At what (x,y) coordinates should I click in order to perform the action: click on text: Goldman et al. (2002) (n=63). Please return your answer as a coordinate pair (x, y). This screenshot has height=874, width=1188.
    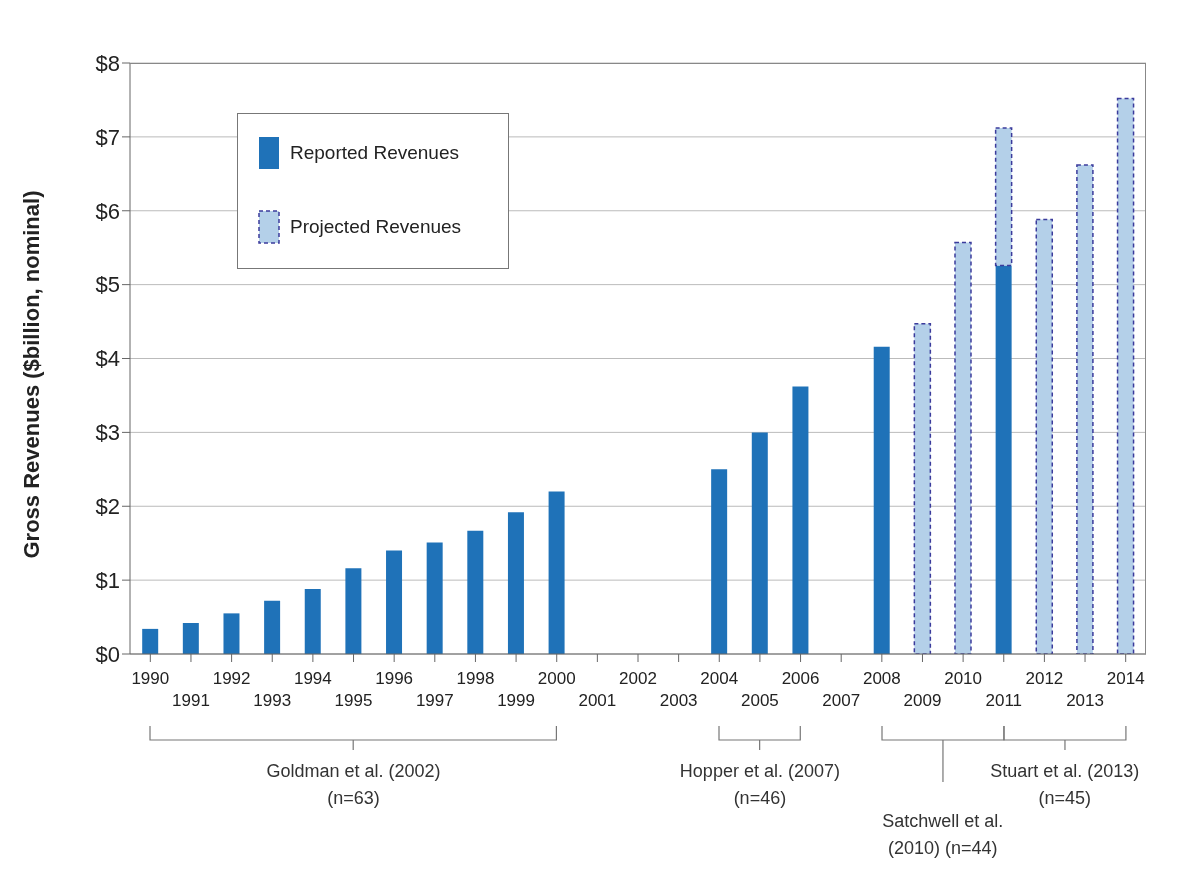
    Looking at the image, I should click on (353, 785).